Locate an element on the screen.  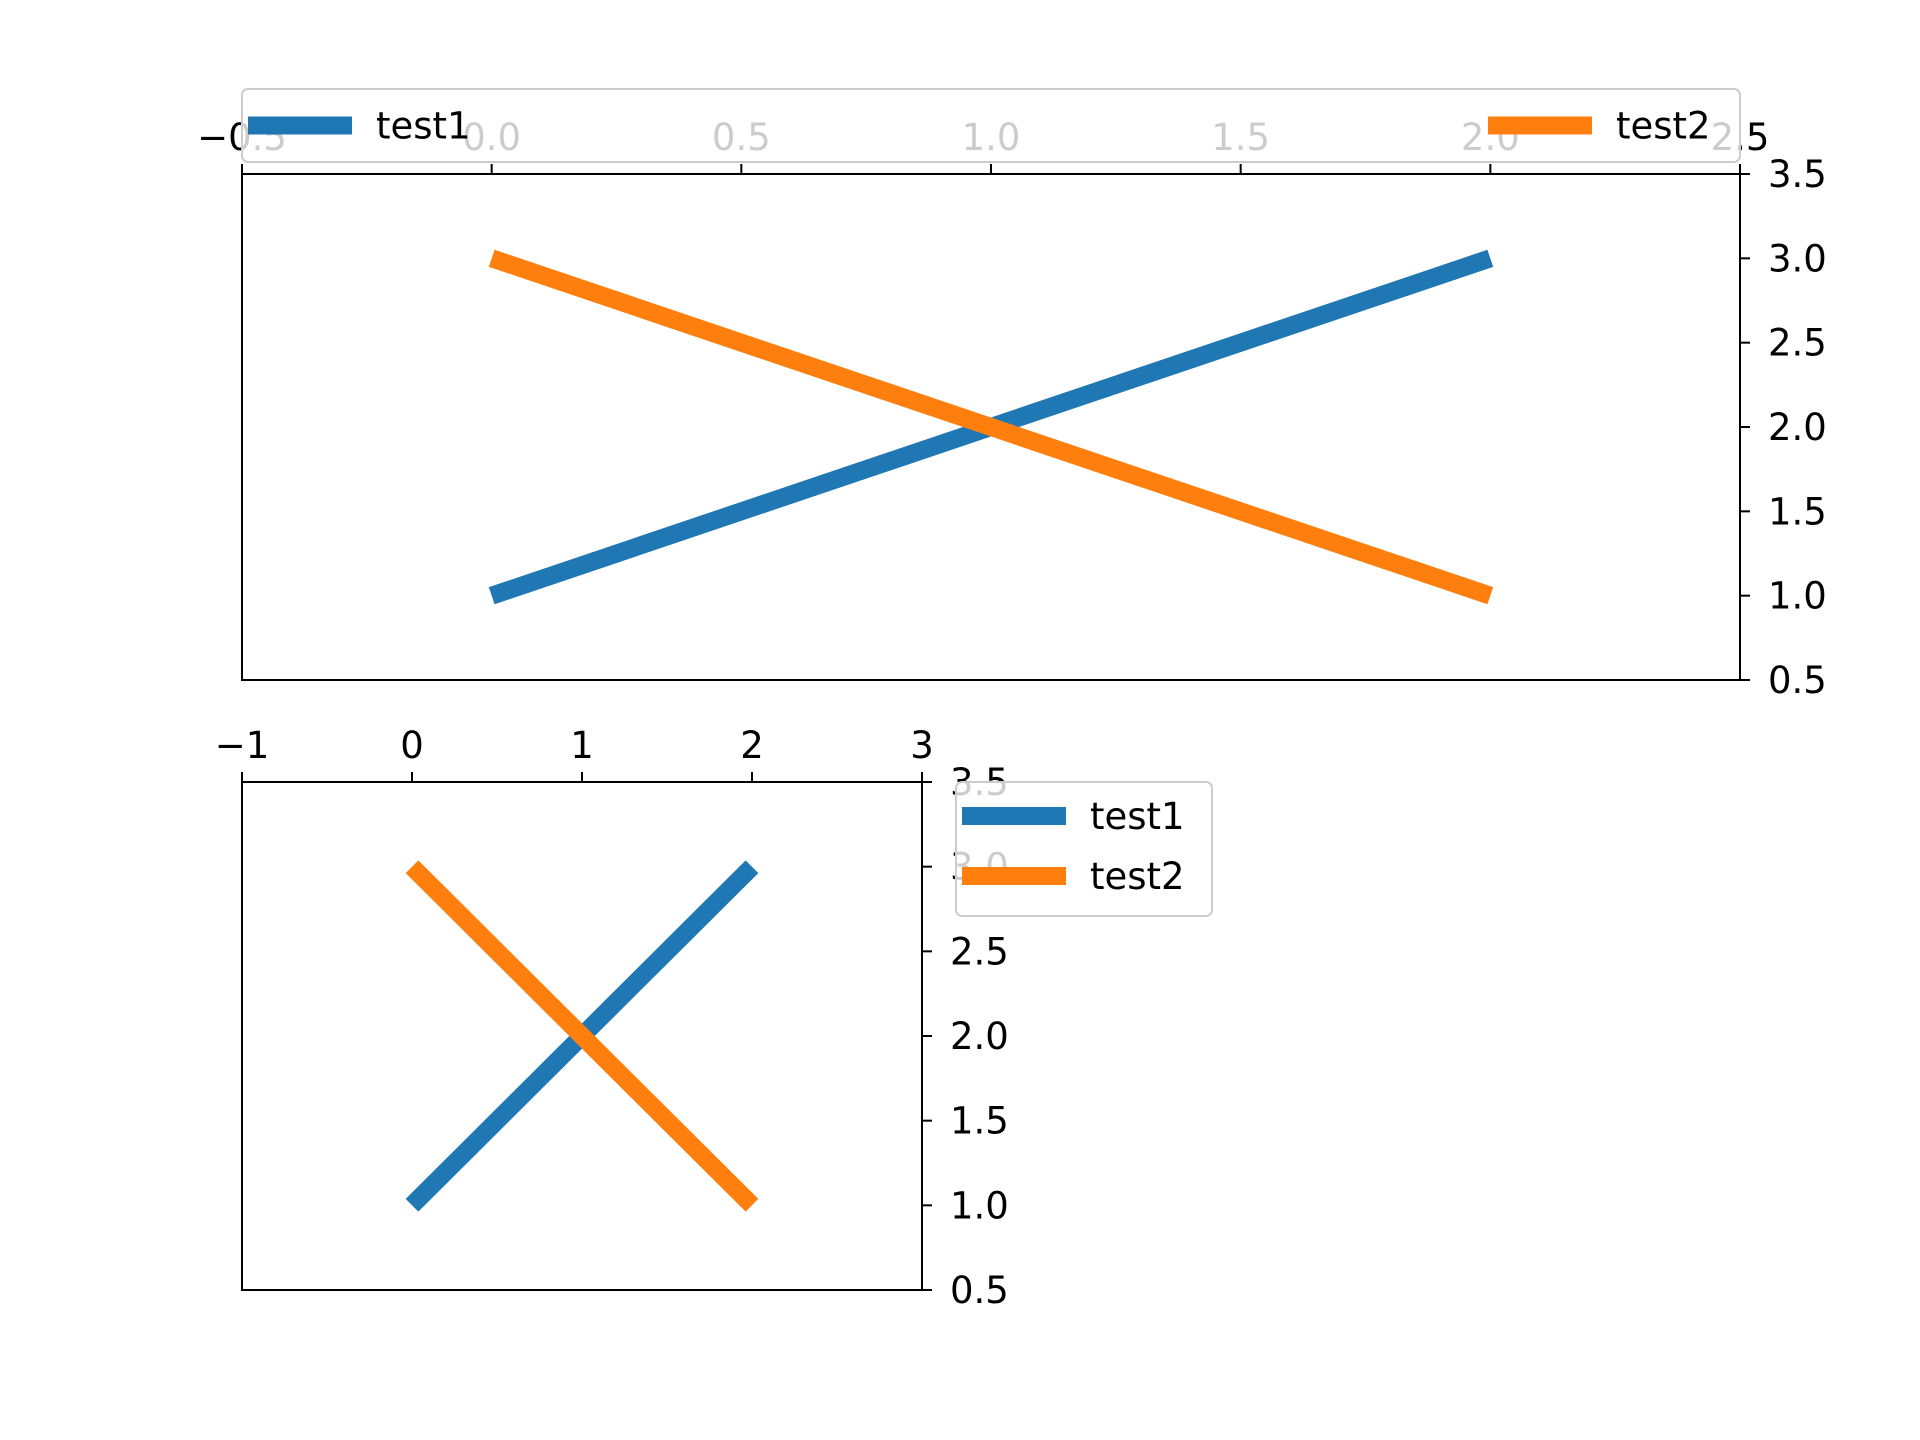
legend-frame is located at coordinates (991, 125).